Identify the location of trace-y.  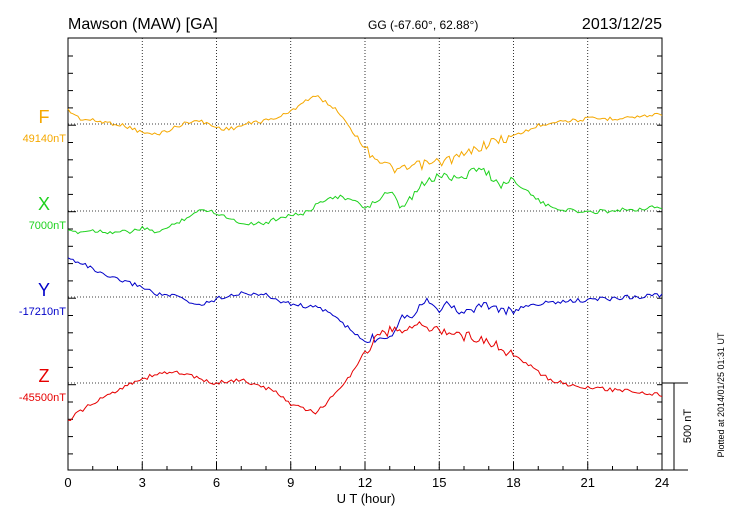
(365, 300).